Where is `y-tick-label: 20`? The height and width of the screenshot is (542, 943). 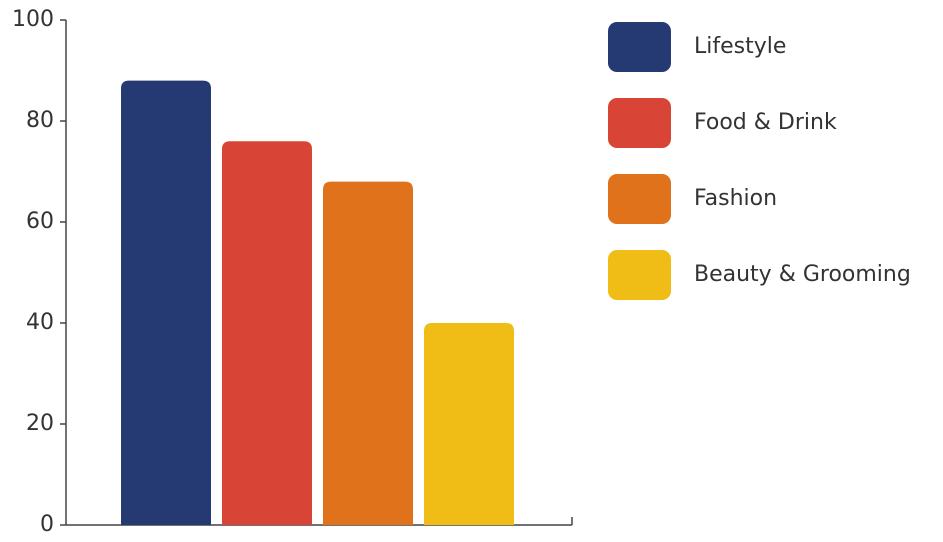
y-tick-label: 20 is located at coordinates (40, 423).